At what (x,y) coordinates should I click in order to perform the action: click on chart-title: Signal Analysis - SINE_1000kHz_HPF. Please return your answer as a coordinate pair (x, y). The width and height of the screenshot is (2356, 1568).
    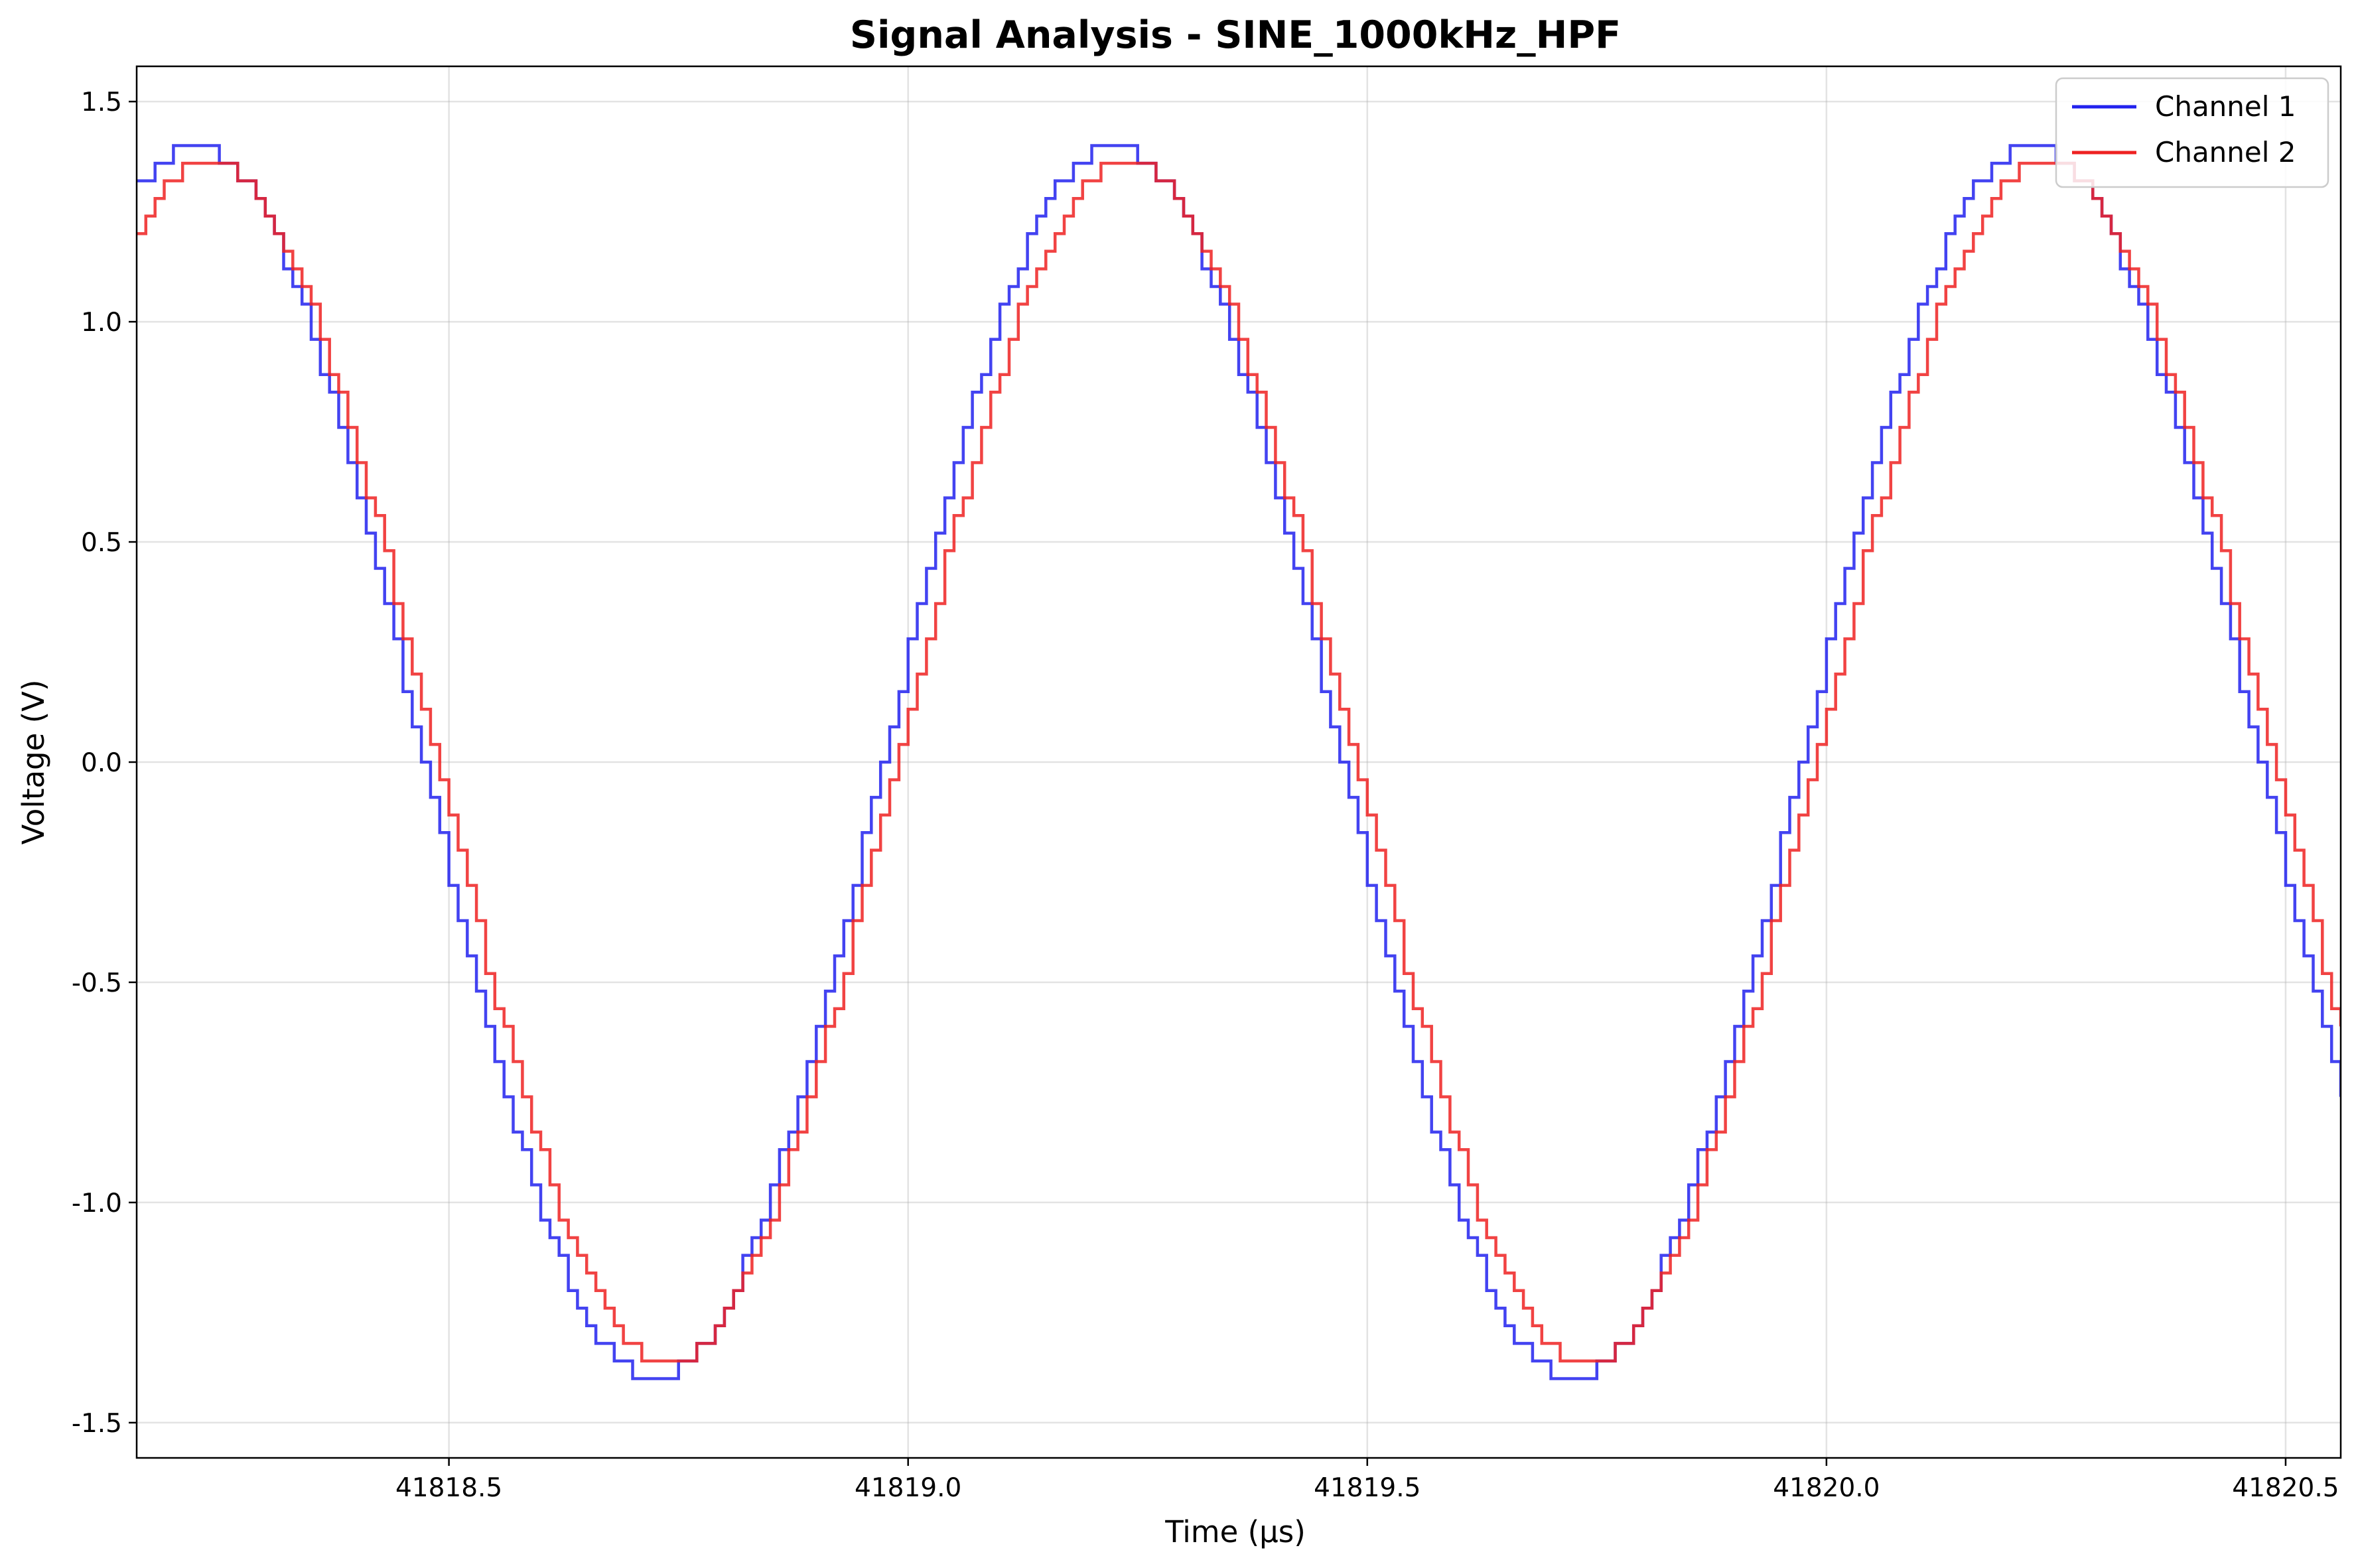
    Looking at the image, I should click on (1235, 35).